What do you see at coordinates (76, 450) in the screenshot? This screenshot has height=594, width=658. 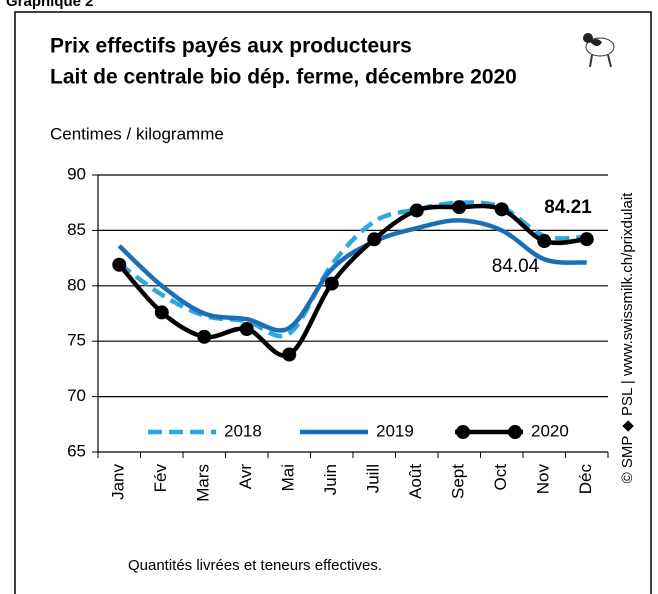 I see `y-tick-label: 65` at bounding box center [76, 450].